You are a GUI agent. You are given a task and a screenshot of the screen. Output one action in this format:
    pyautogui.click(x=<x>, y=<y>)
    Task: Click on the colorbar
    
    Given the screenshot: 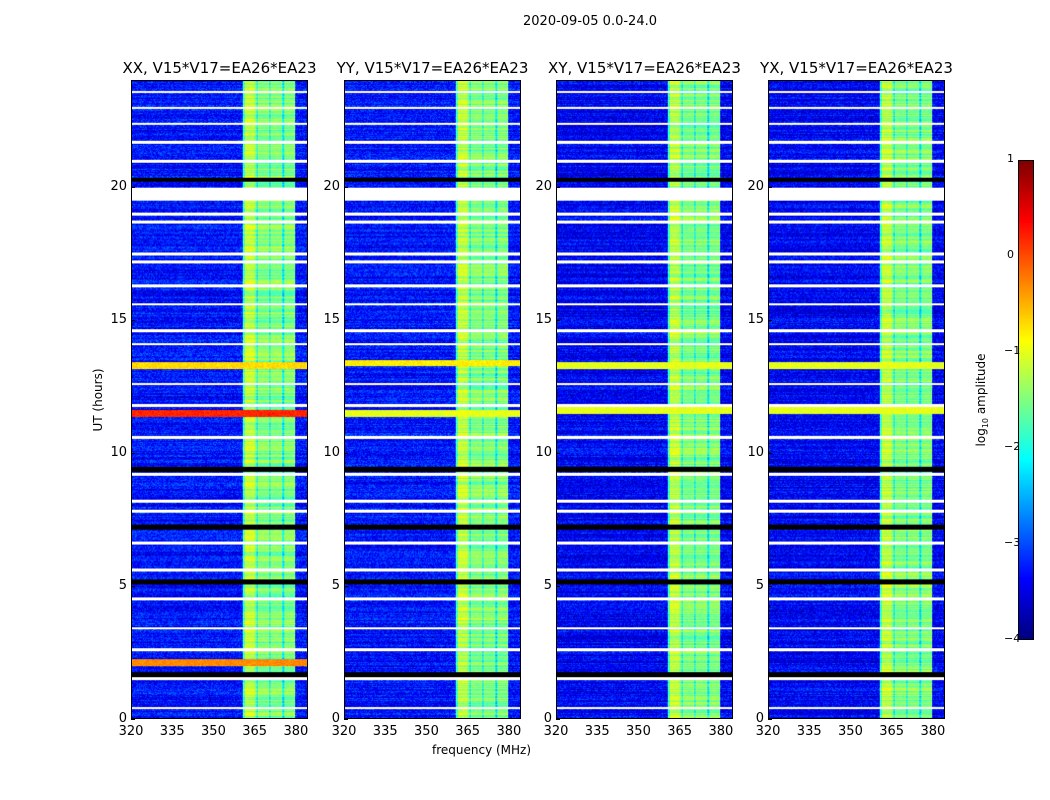 What is the action you would take?
    pyautogui.click(x=1026, y=400)
    